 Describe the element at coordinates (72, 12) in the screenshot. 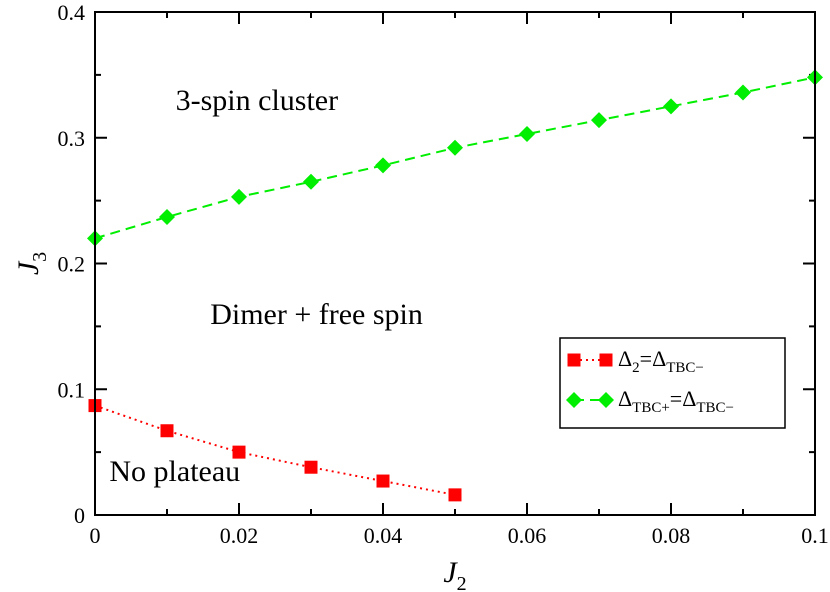

I see `y-tick-label: 0.4` at that location.